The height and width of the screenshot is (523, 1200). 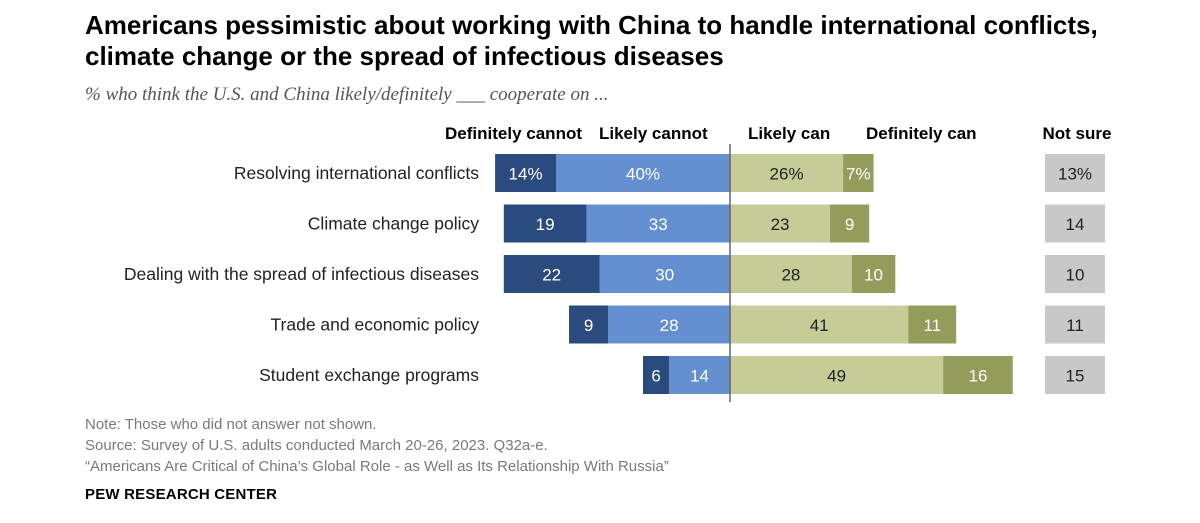 I want to click on label-not-sure: 11, so click(x=1075, y=325).